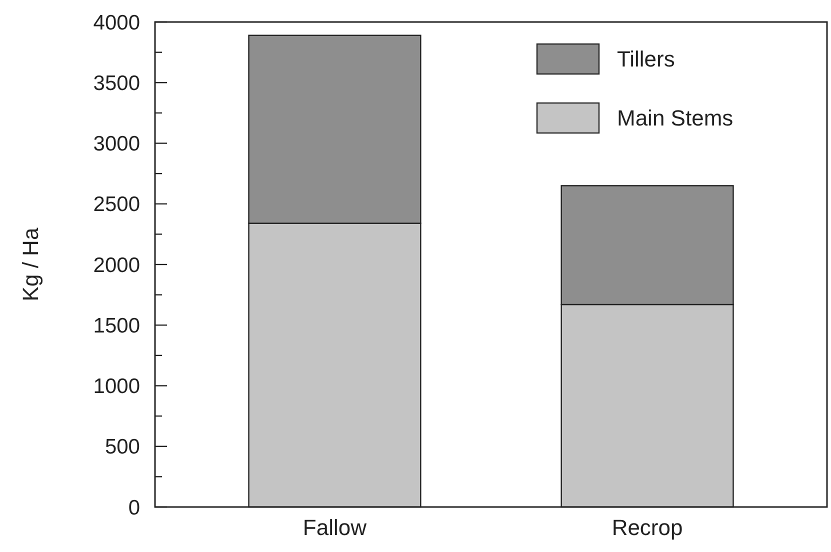  Describe the element at coordinates (675, 118) in the screenshot. I see `legend-label: Main Stems` at that location.